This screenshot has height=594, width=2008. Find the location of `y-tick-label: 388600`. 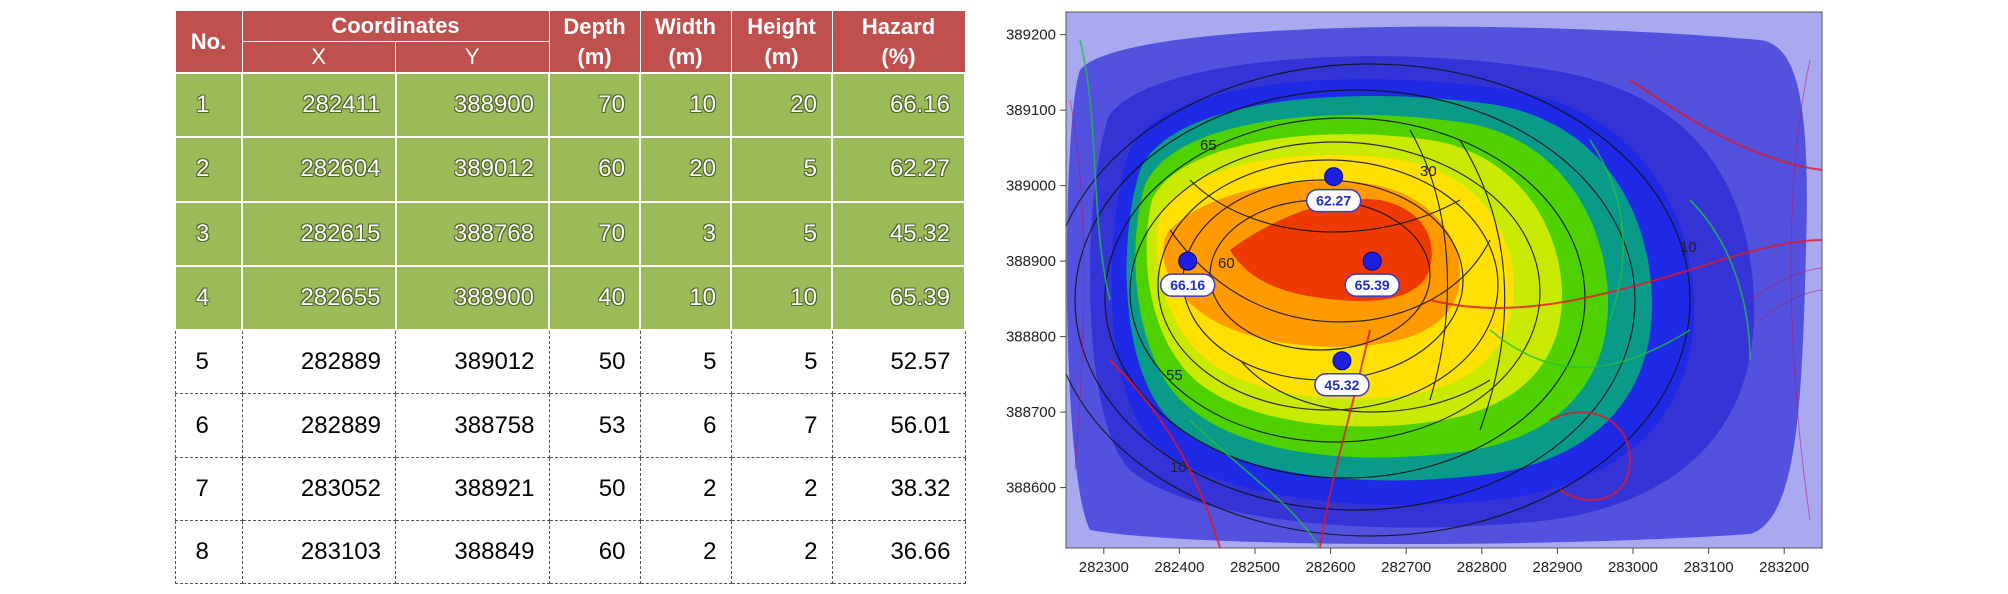

y-tick-label: 388600 is located at coordinates (1031, 488).